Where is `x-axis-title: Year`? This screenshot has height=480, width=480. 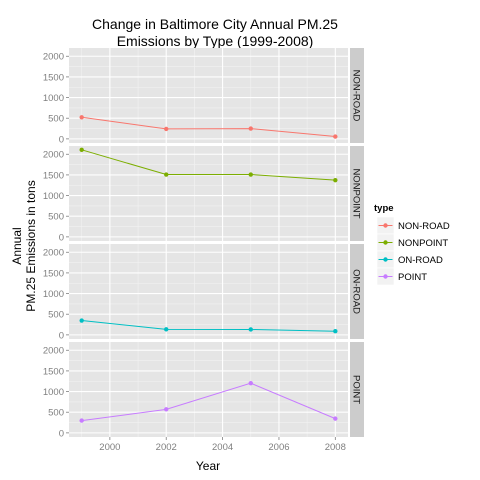
x-axis-title: Year is located at coordinates (208, 466).